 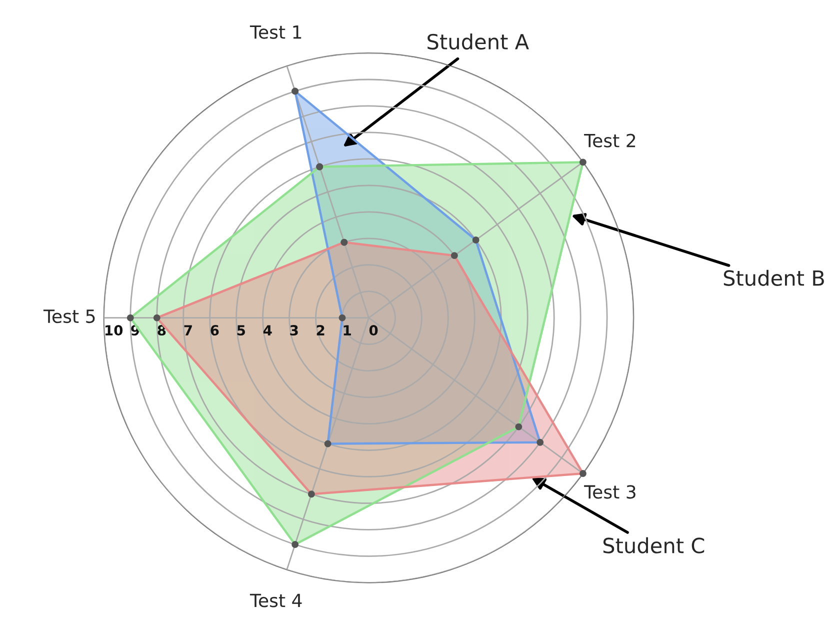 I want to click on text: Student B, so click(x=774, y=278).